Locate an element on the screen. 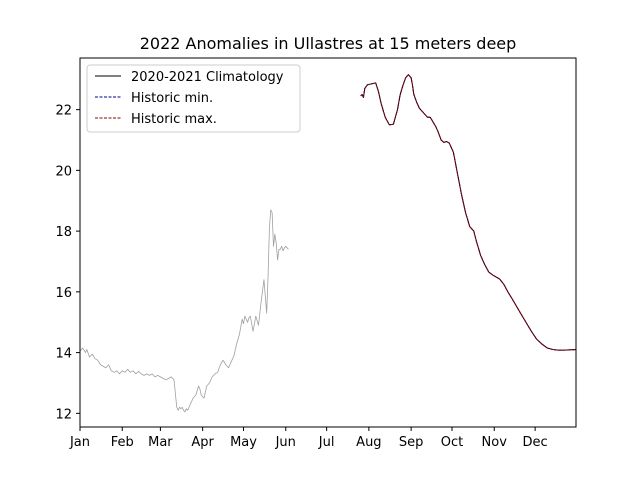 This screenshot has height=480, width=640. x-tick-label: Sep is located at coordinates (411, 442).